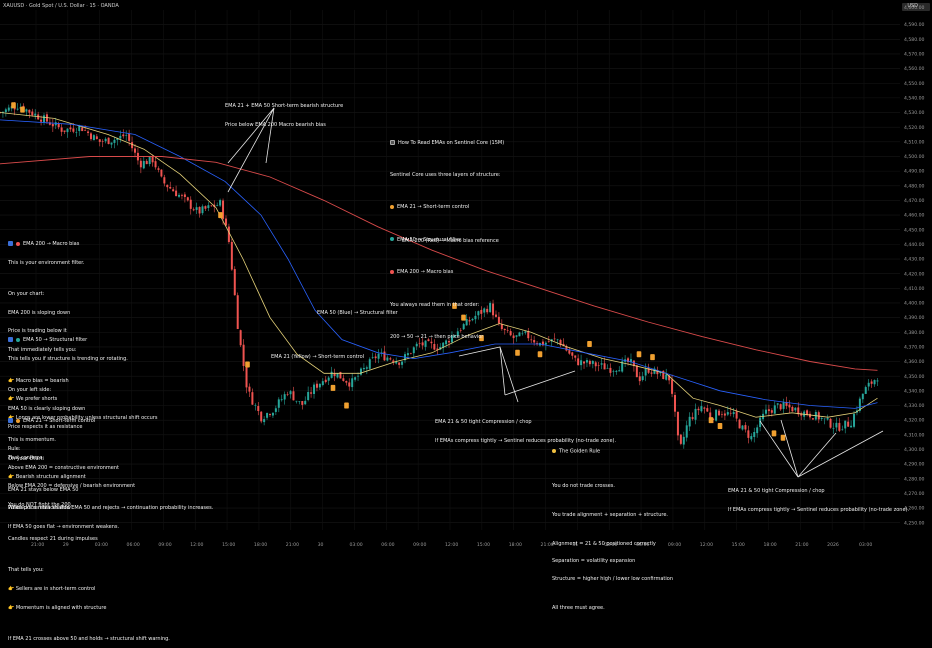 The width and height of the screenshot is (932, 648). Describe the element at coordinates (554, 450) in the screenshot. I see `bulb-icon` at that location.